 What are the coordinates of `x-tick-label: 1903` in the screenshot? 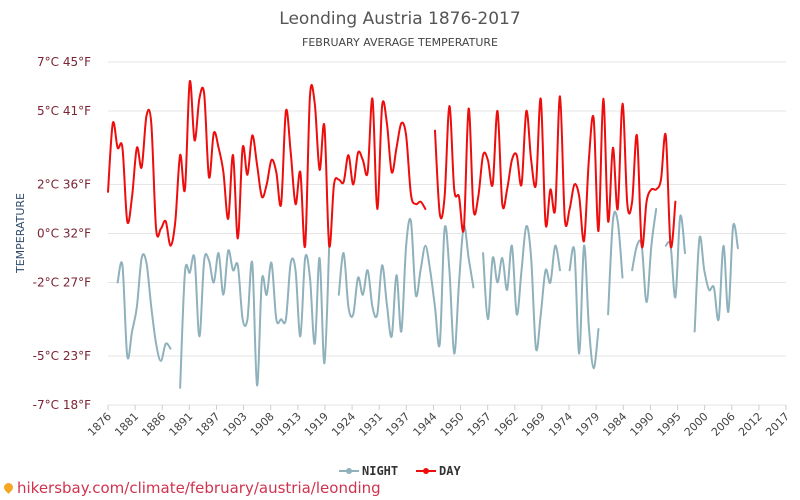 It's located at (235, 424).